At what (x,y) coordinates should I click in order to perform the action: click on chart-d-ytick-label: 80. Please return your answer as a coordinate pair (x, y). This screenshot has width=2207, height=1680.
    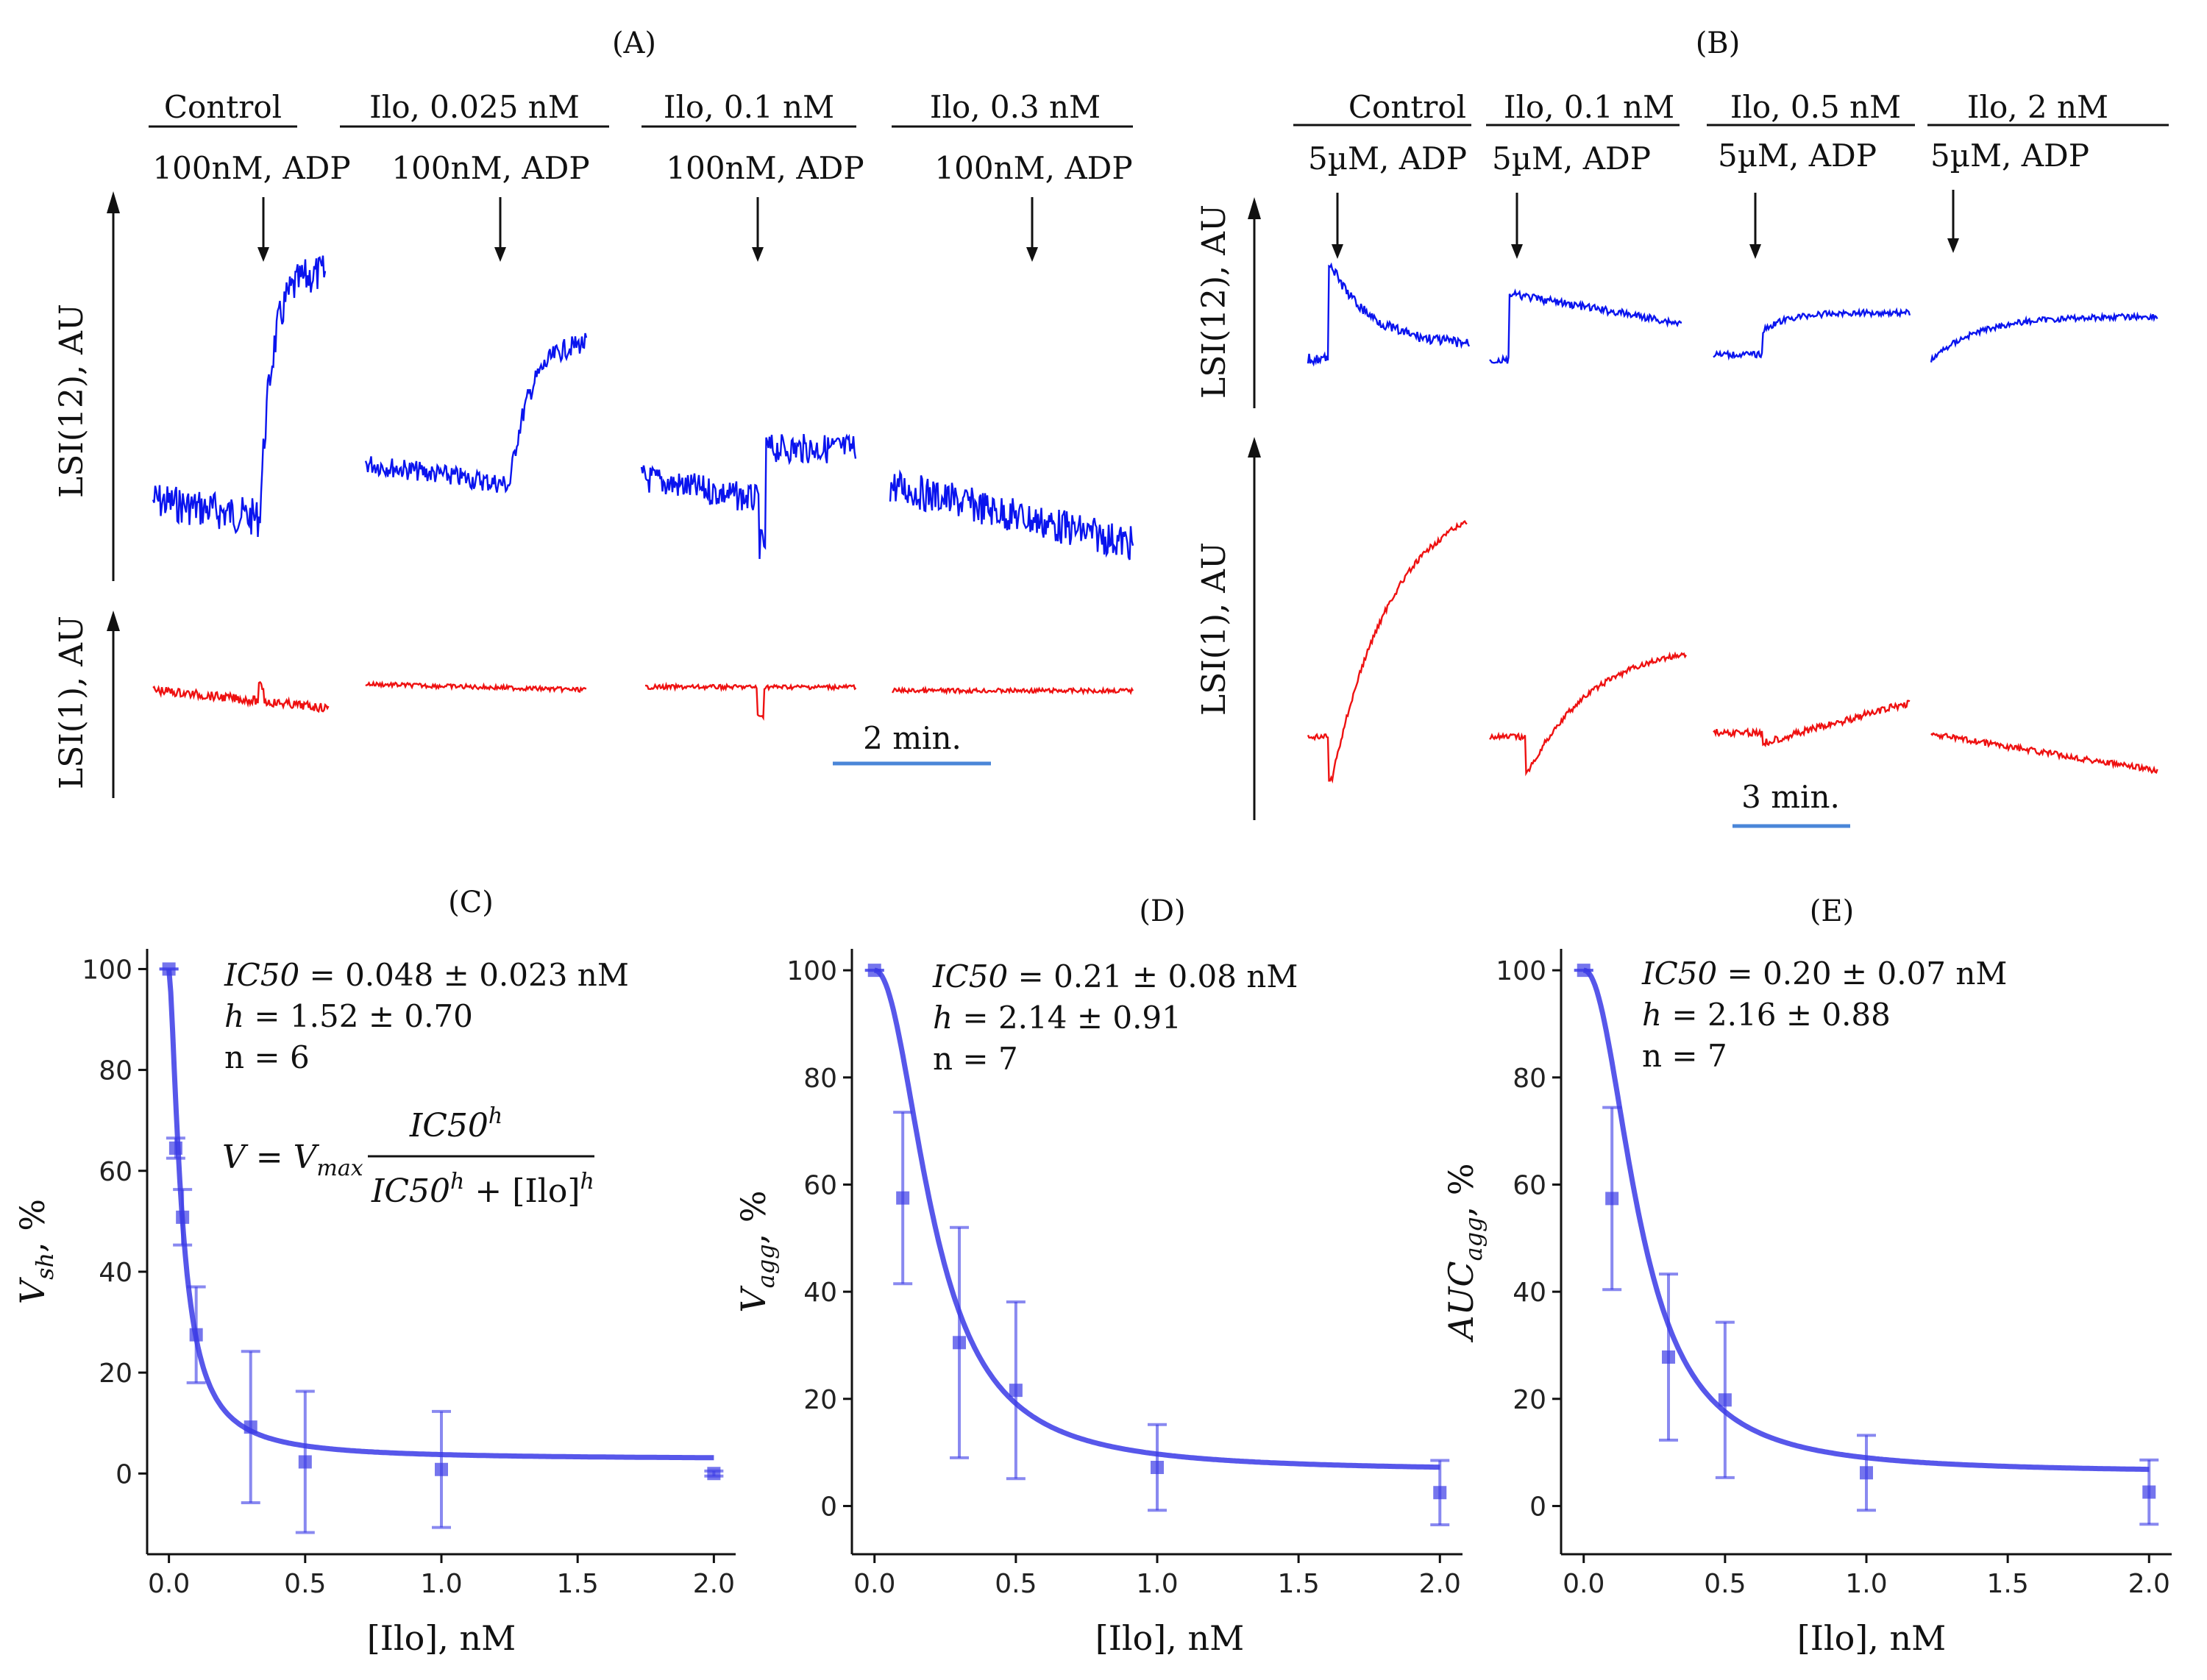
    Looking at the image, I should click on (820, 1079).